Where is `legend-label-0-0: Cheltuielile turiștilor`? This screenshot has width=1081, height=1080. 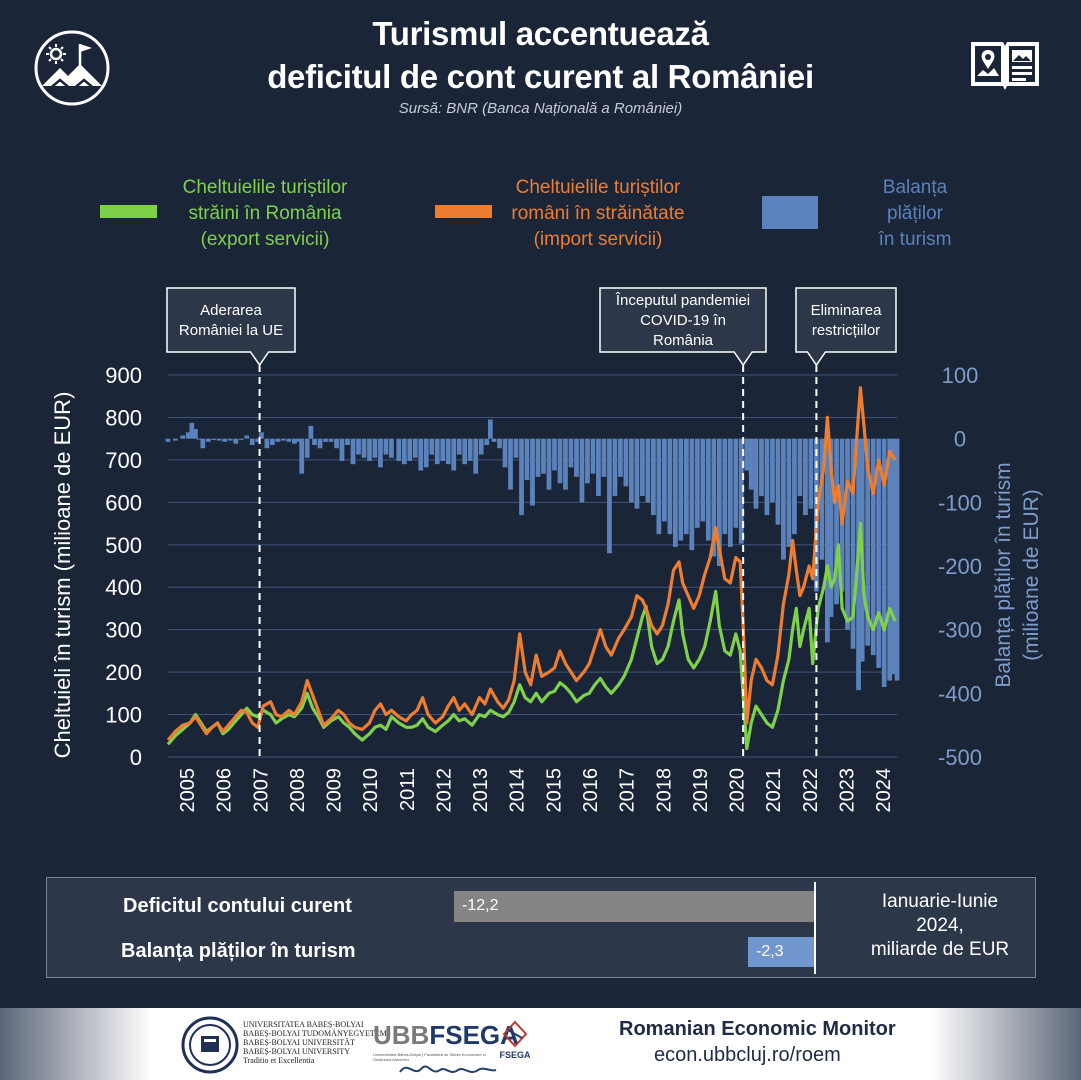 legend-label-0-0: Cheltuielile turiștilor is located at coordinates (265, 187).